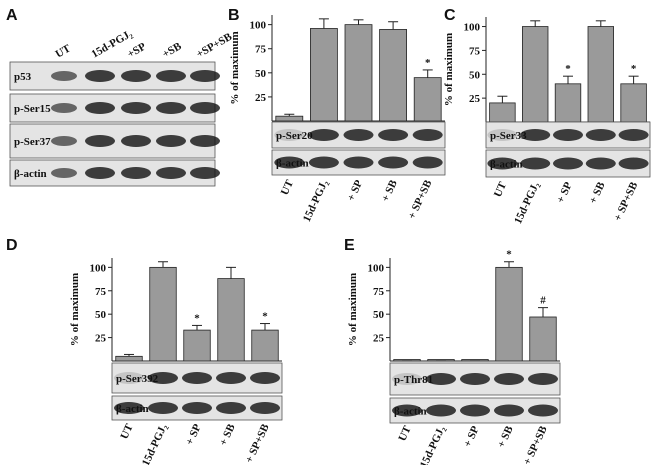 This screenshot has height=465, width=656. I want to click on annotation: #, so click(543, 301).